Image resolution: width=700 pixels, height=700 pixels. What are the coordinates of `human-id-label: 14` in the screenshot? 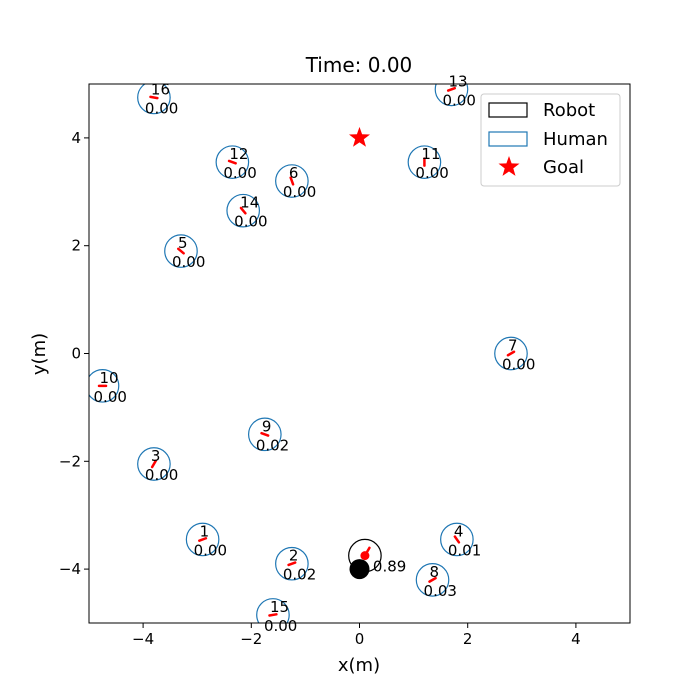 It's located at (249, 203).